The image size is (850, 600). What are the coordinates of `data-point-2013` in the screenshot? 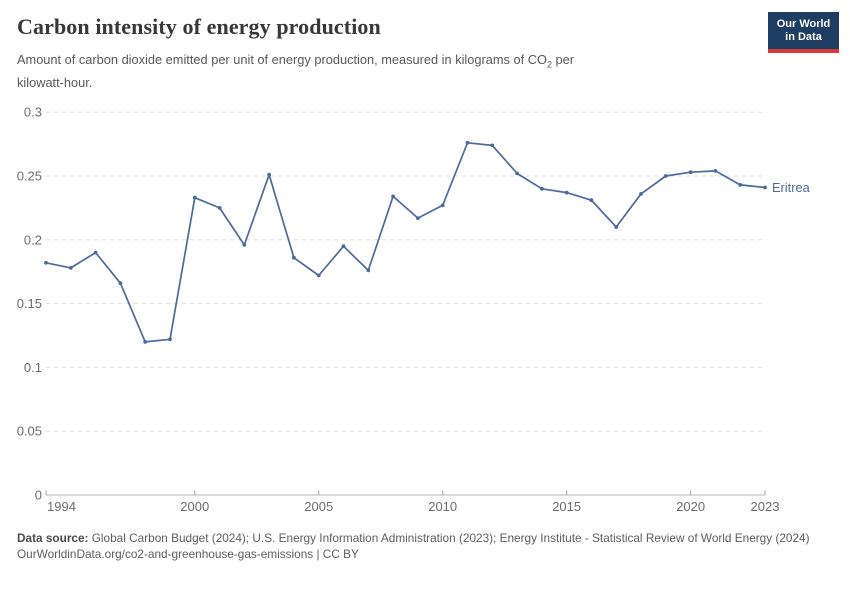 It's located at (517, 173).